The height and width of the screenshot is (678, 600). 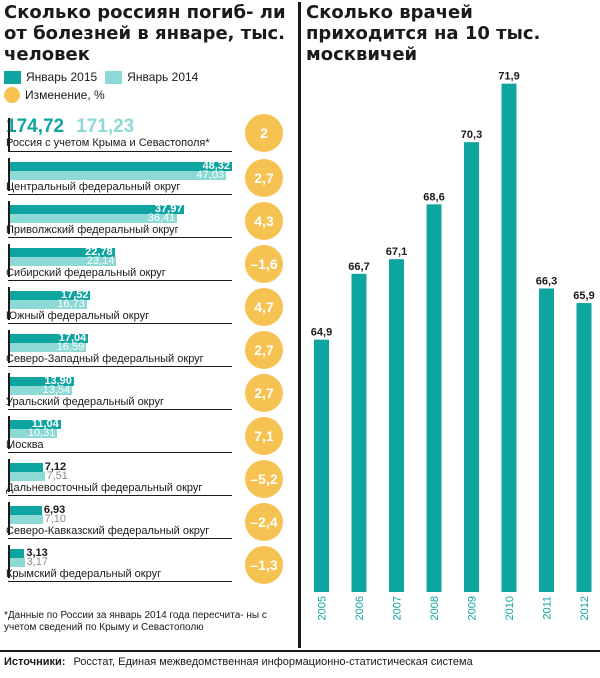 What do you see at coordinates (216, 166) in the screenshot?
I see `bar-label-2015: 48,32` at bounding box center [216, 166].